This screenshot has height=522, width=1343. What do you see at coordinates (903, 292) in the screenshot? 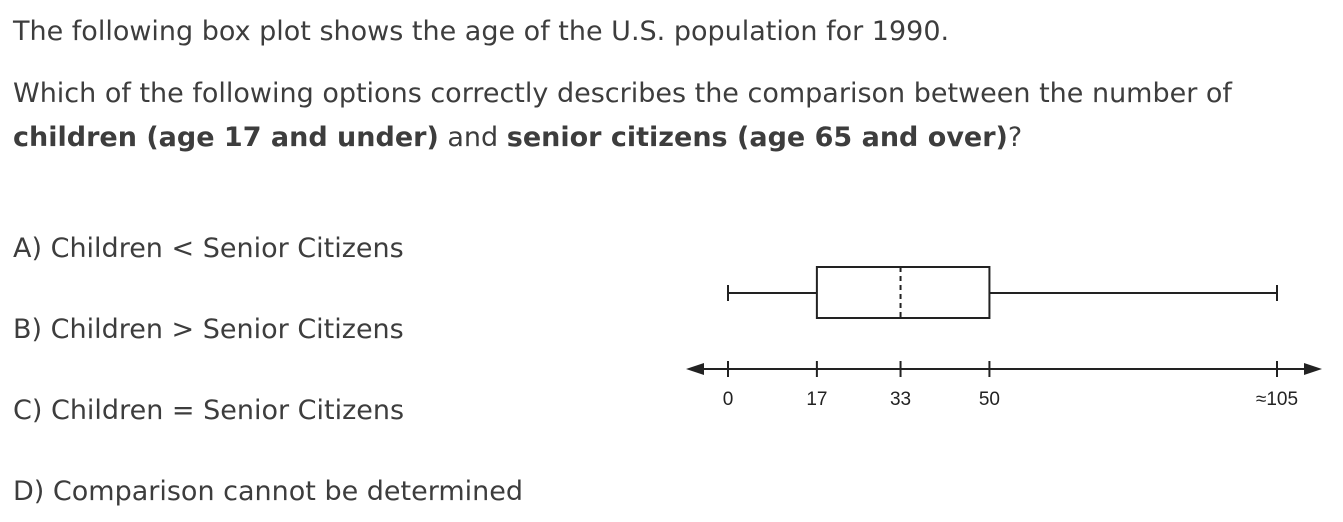
I see `interquartile-box` at bounding box center [903, 292].